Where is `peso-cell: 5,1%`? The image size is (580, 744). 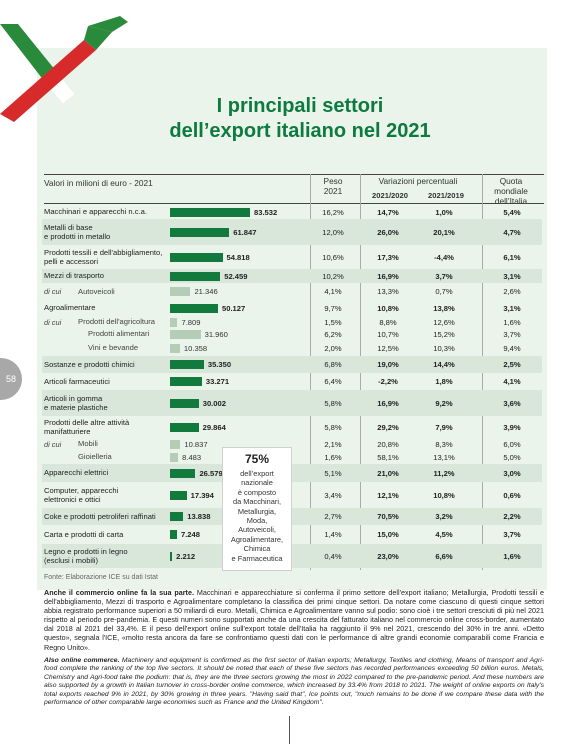
peso-cell: 5,1% is located at coordinates (333, 473).